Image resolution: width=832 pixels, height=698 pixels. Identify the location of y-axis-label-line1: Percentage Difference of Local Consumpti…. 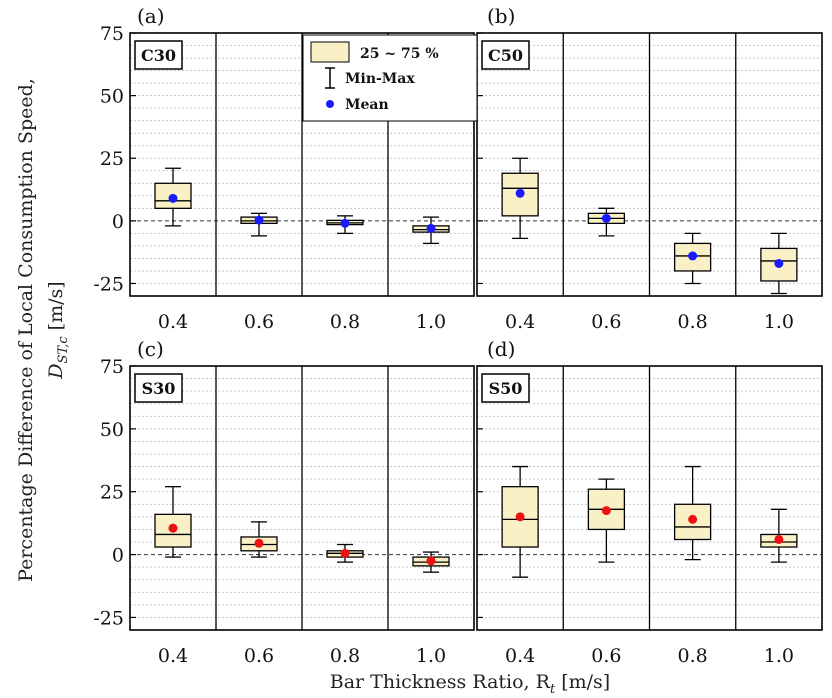
(26, 330).